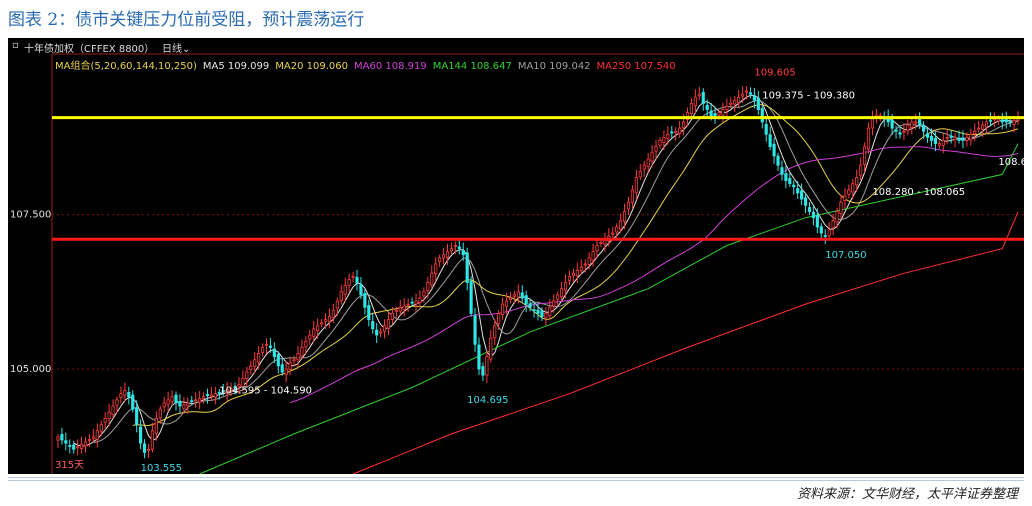 The width and height of the screenshot is (1032, 506). Describe the element at coordinates (907, 494) in the screenshot. I see `source-note: 资料来源：文华财经，太平洋证券整理` at that location.